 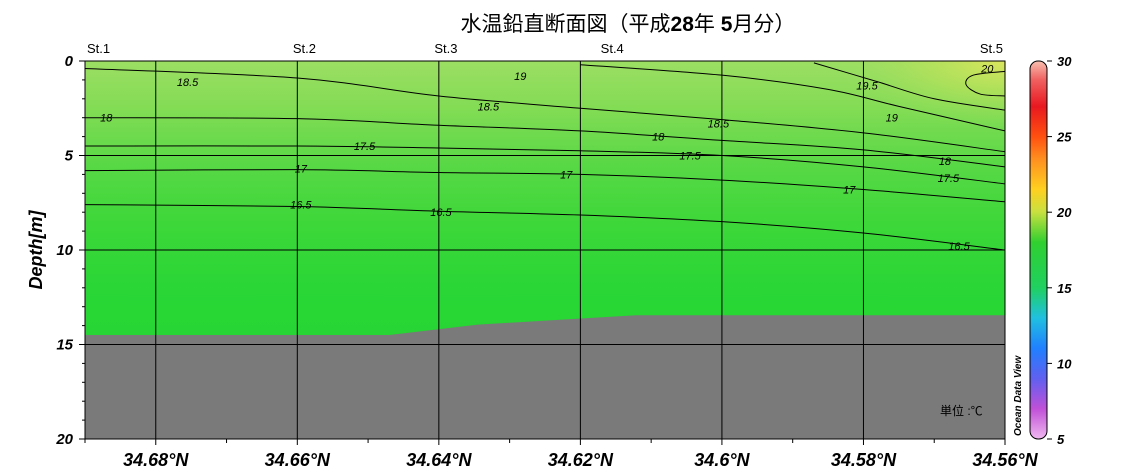 What do you see at coordinates (683, 24) in the screenshot?
I see `title-year: 28` at bounding box center [683, 24].